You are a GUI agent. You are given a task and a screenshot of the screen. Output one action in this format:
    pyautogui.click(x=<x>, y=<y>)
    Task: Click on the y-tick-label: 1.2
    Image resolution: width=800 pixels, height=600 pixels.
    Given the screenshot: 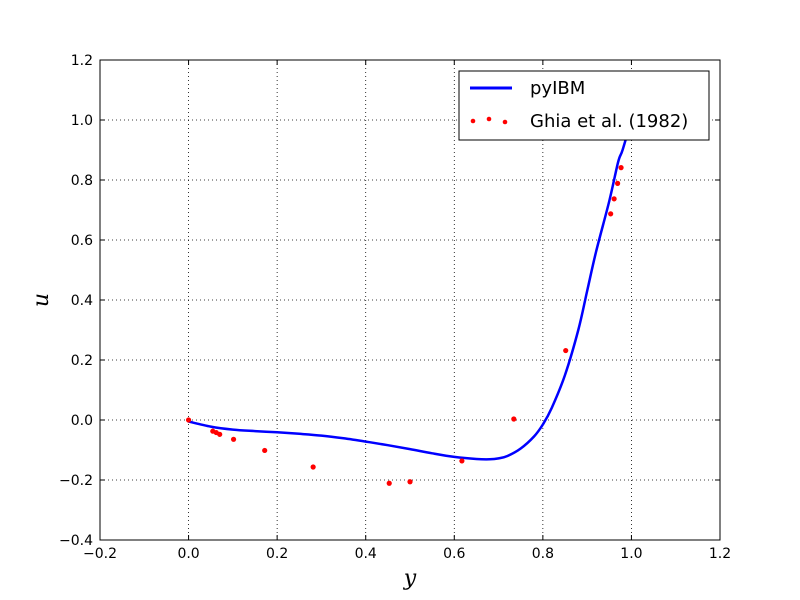 What is the action you would take?
    pyautogui.click(x=82, y=61)
    